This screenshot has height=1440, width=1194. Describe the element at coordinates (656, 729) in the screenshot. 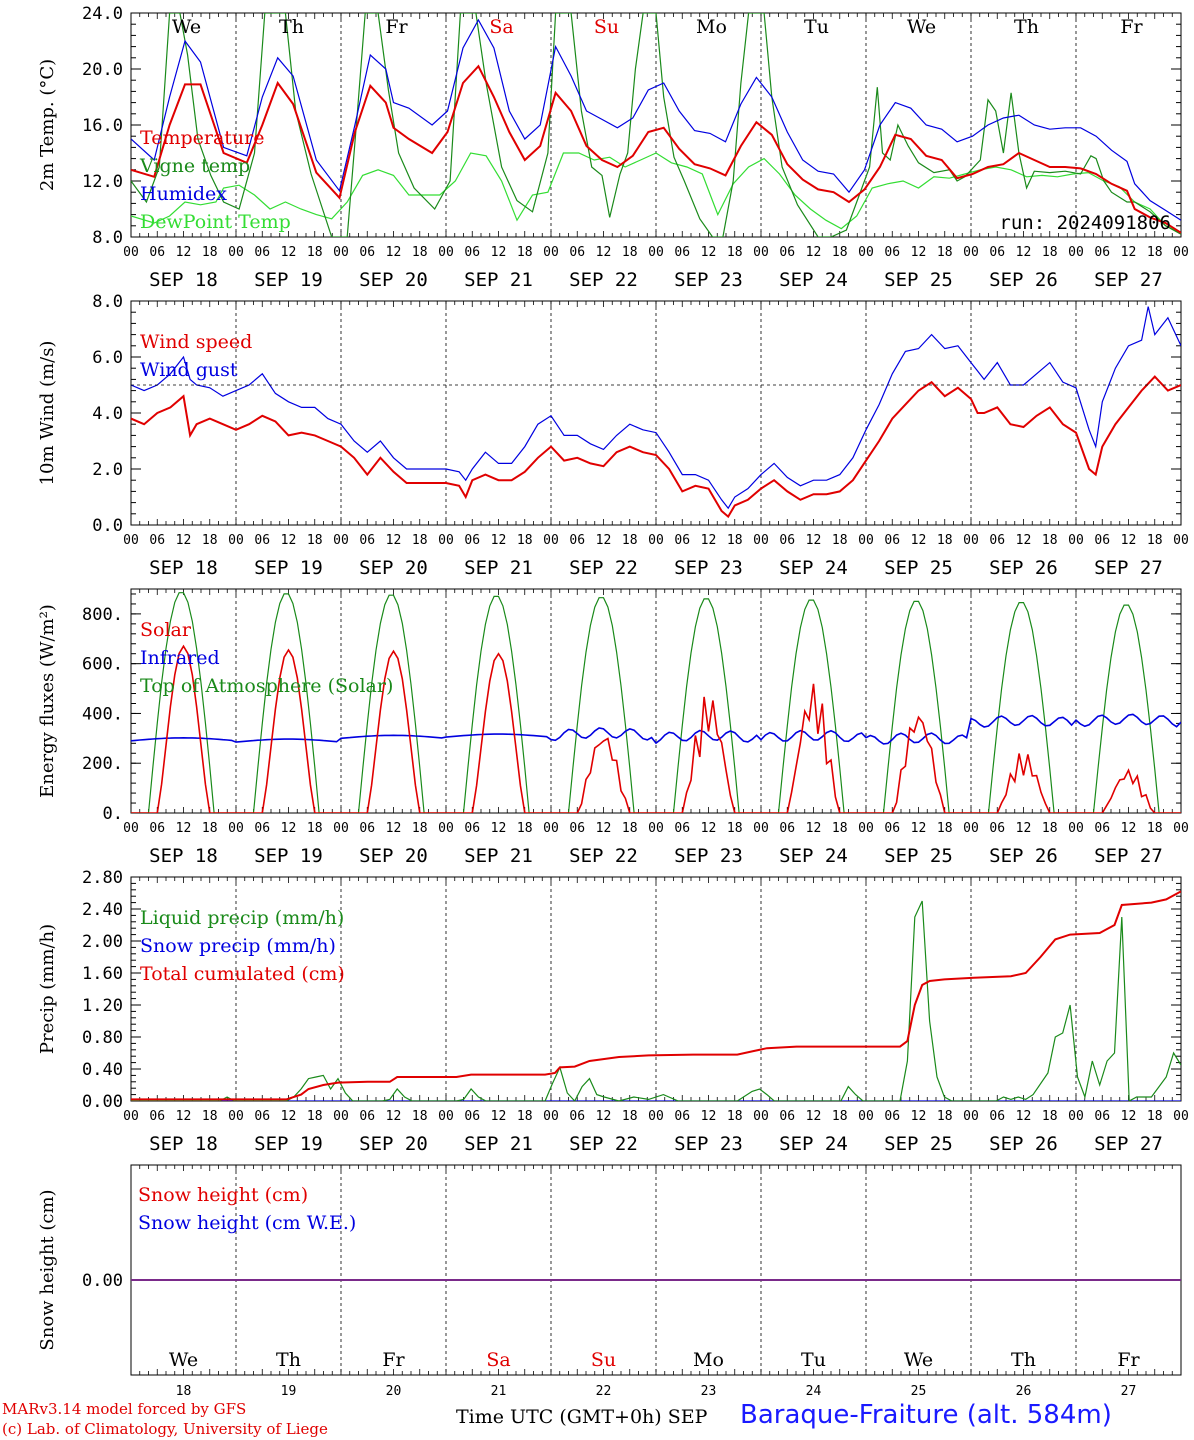

I see `series-line-infrared` at that location.